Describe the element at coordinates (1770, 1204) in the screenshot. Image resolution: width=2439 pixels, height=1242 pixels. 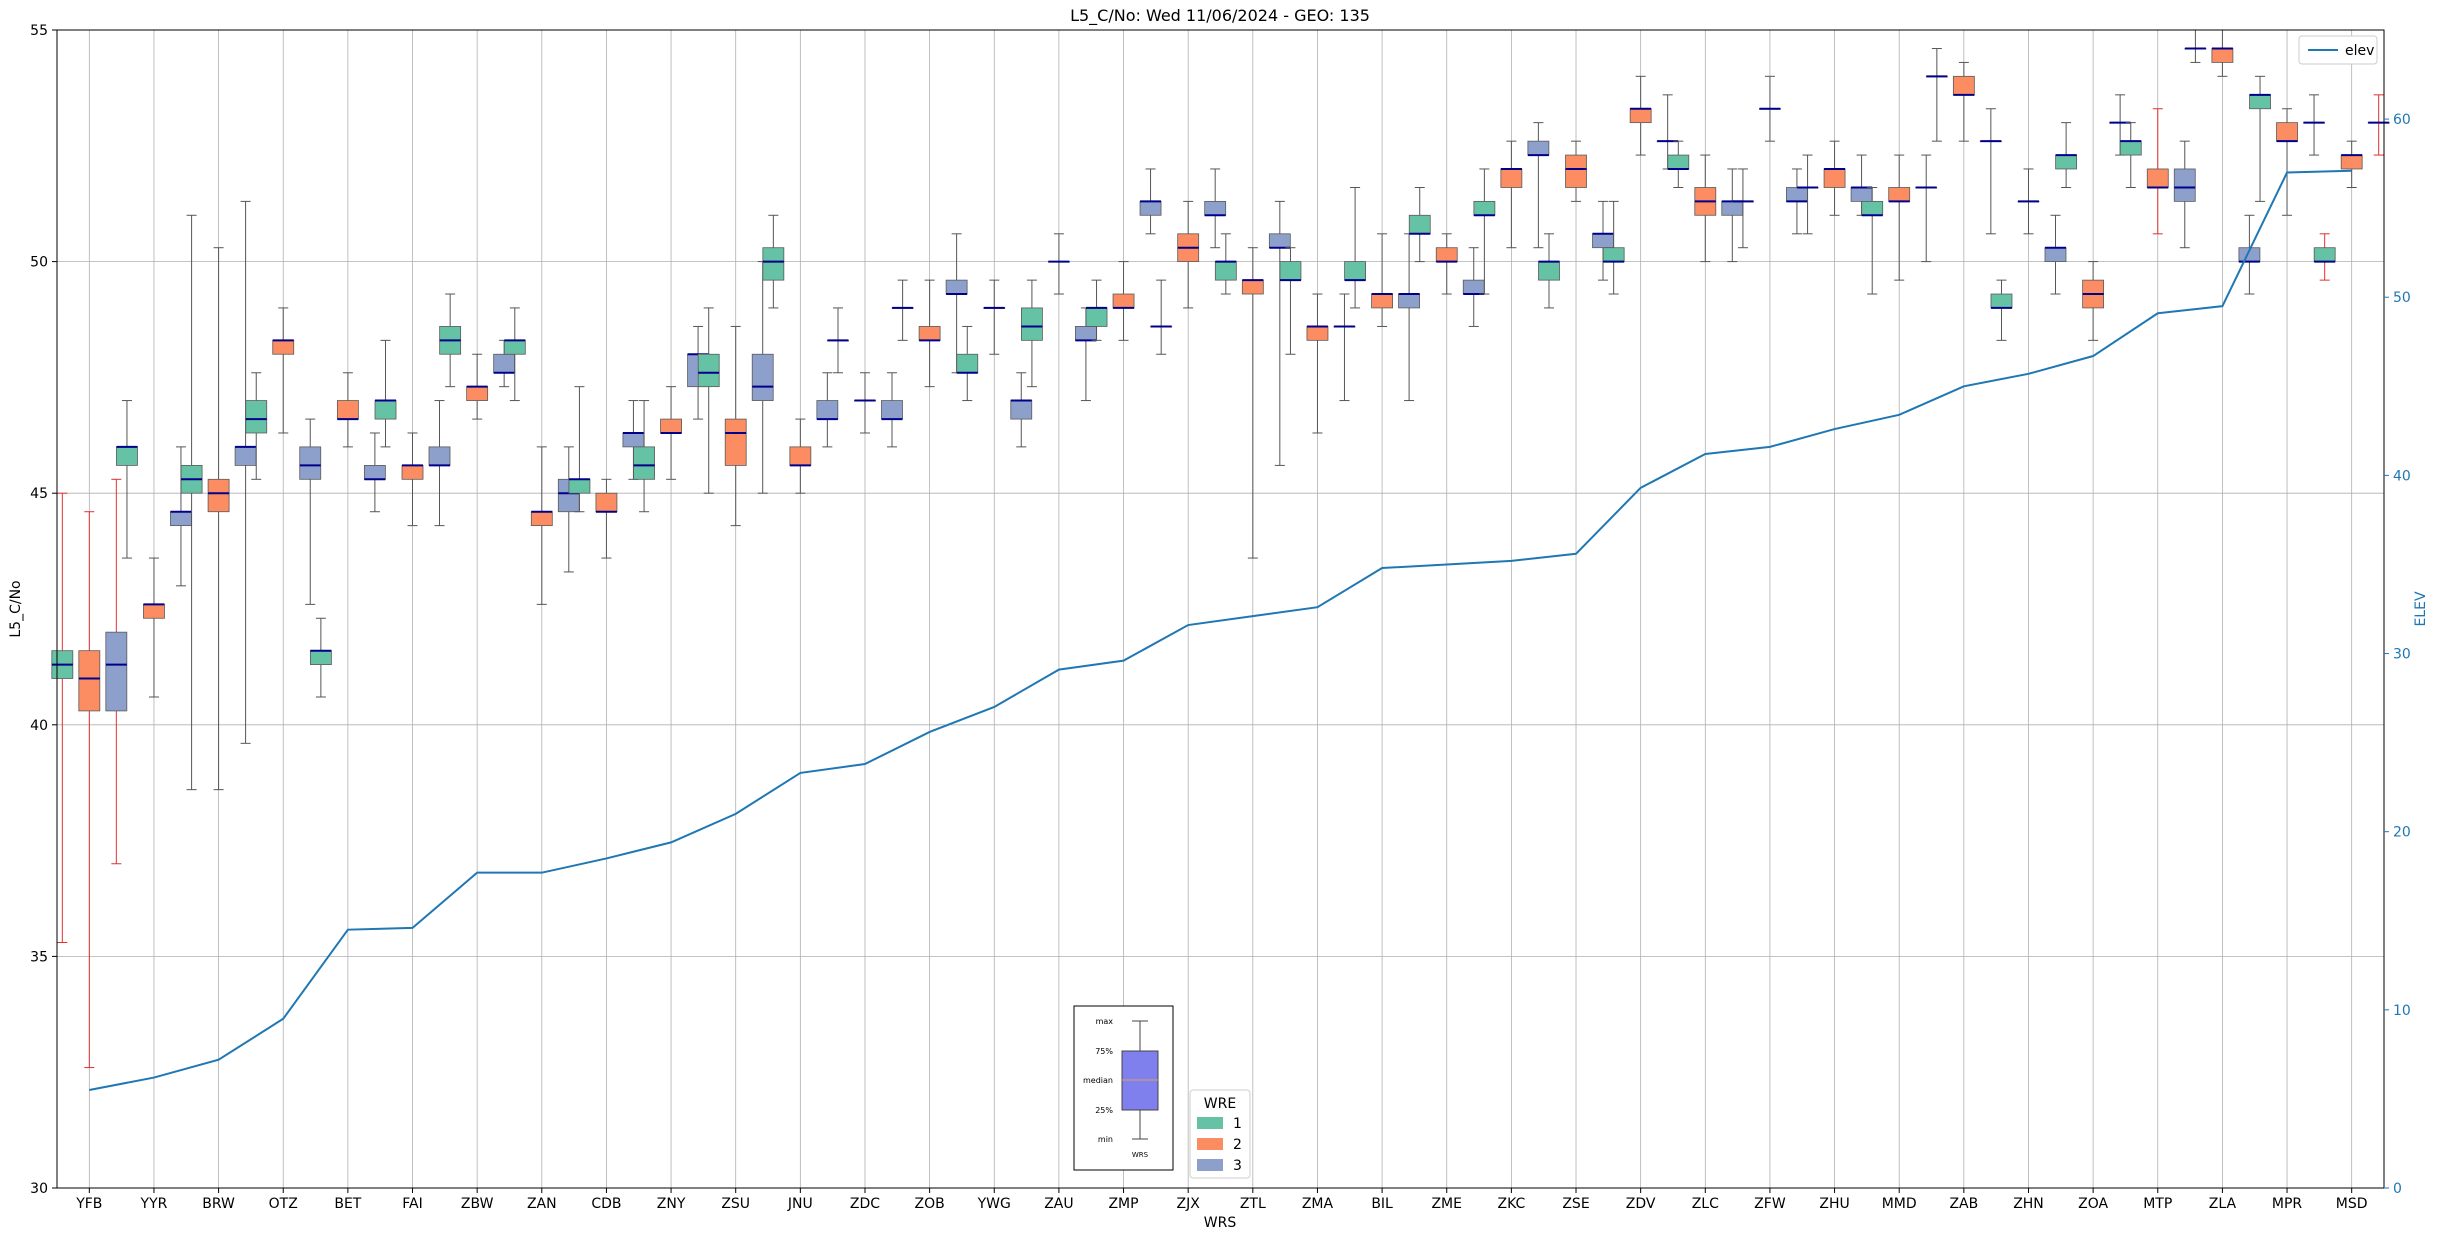
I see `x-tick-label: ZFW` at that location.